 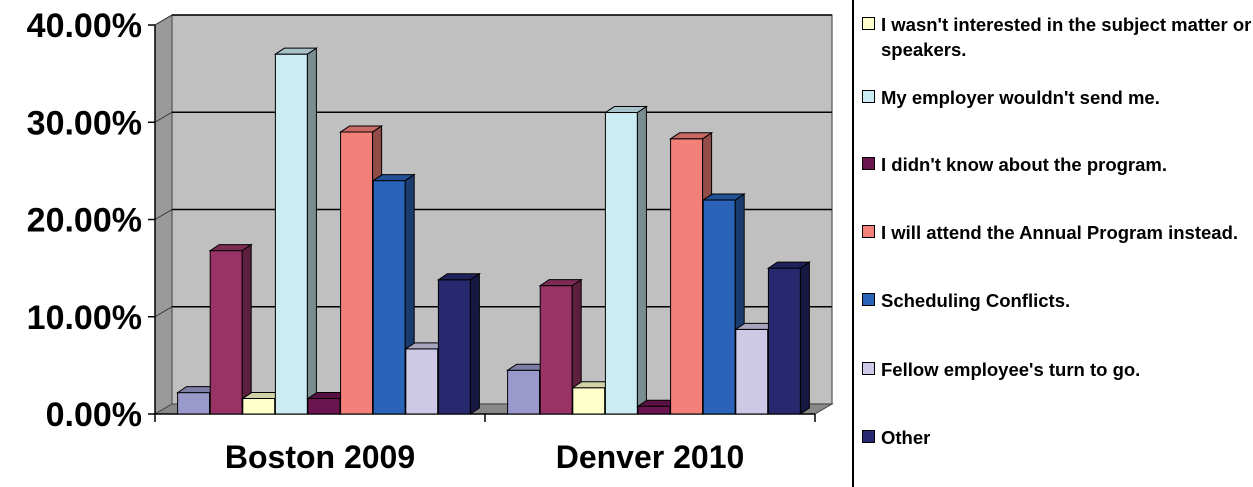 What do you see at coordinates (976, 300) in the screenshot?
I see `legend-label: Scheduling Conflicts.` at bounding box center [976, 300].